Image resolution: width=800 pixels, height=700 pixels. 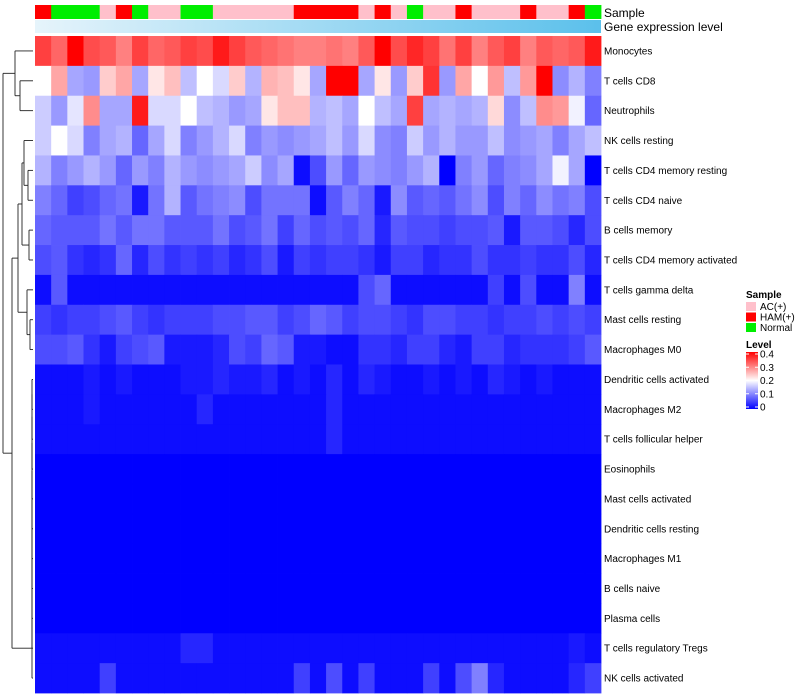 What do you see at coordinates (764, 295) in the screenshot?
I see `sample-legend-title: Sample` at bounding box center [764, 295].